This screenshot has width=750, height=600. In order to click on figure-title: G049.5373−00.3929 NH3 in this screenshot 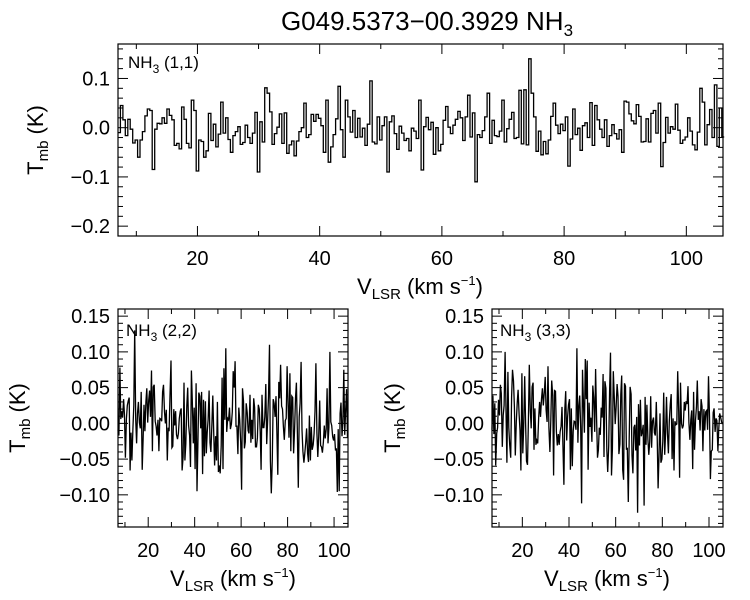, I will do `click(427, 23)`.